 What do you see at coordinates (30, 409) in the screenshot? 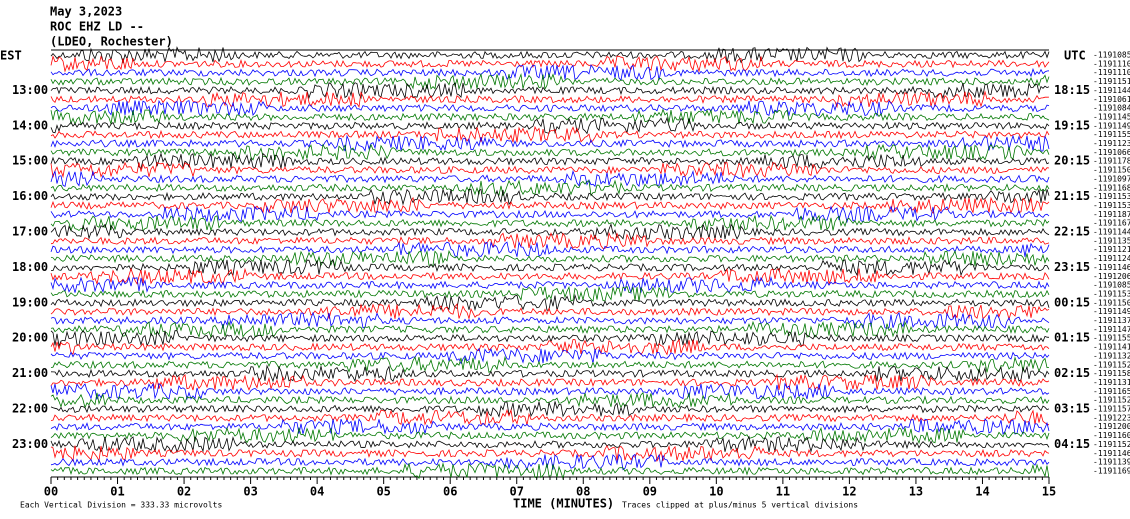
I see `est-hour: 22:00` at bounding box center [30, 409].